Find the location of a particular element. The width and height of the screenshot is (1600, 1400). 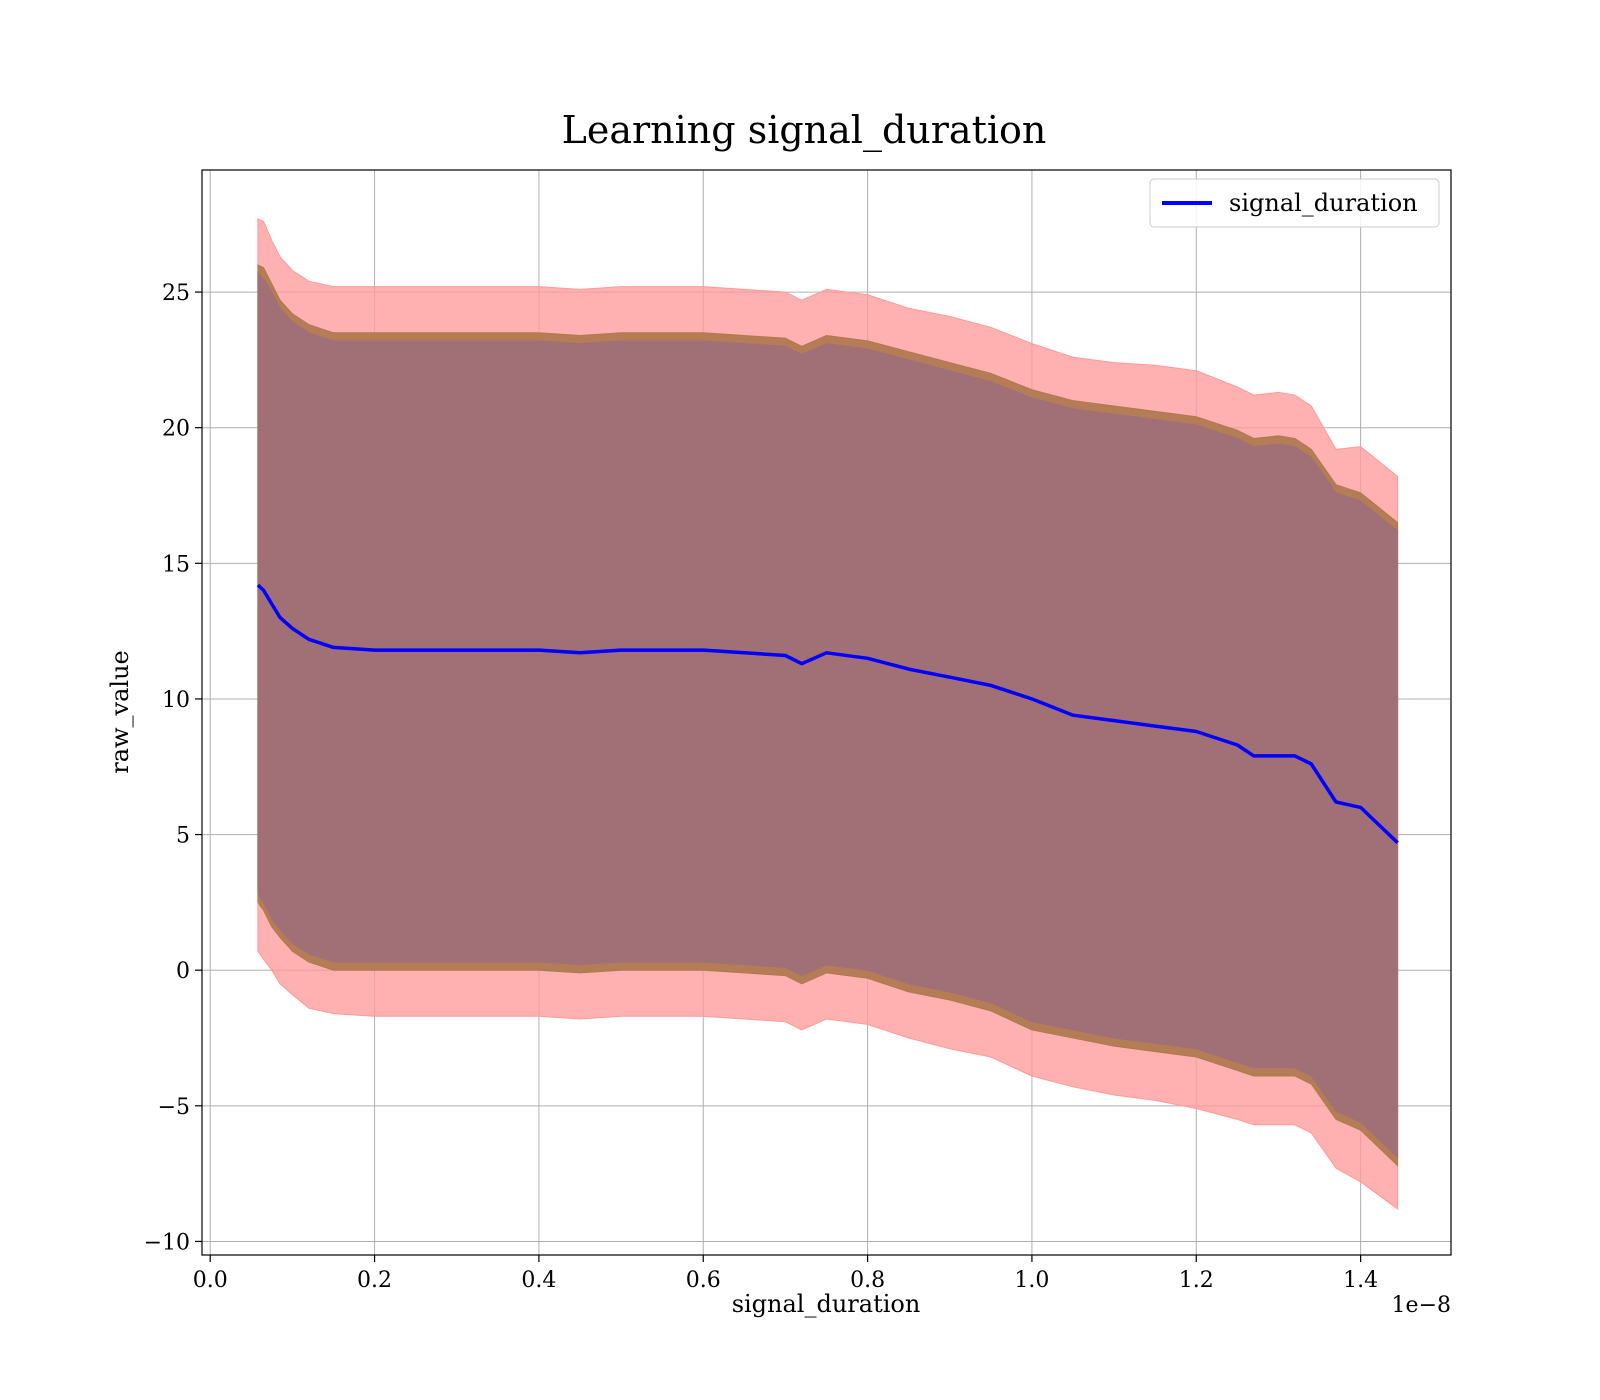

mean-line-layer is located at coordinates (827, 713).